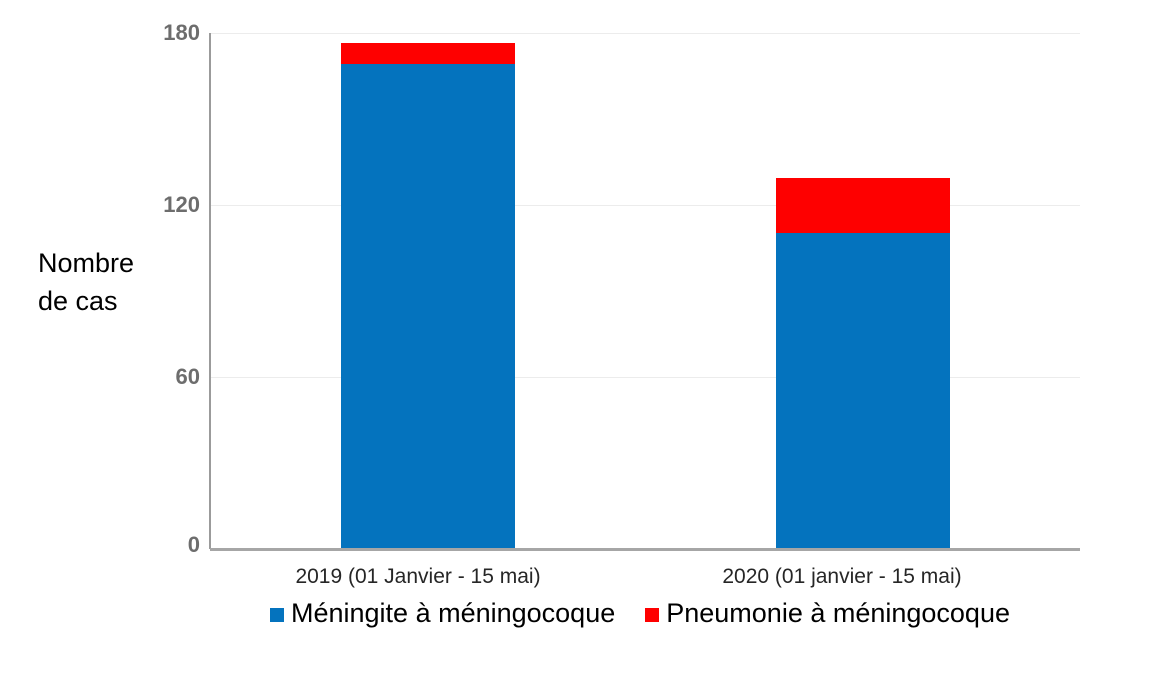  What do you see at coordinates (645, 549) in the screenshot?
I see `x-axis-line` at bounding box center [645, 549].